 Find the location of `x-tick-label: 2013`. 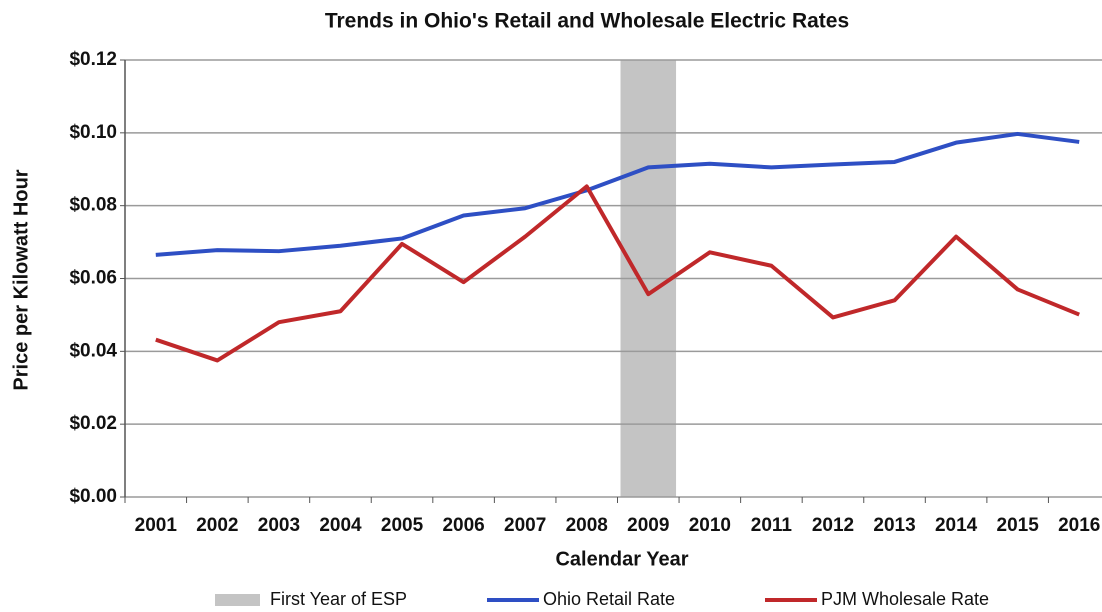

x-tick-label: 2013 is located at coordinates (894, 525).